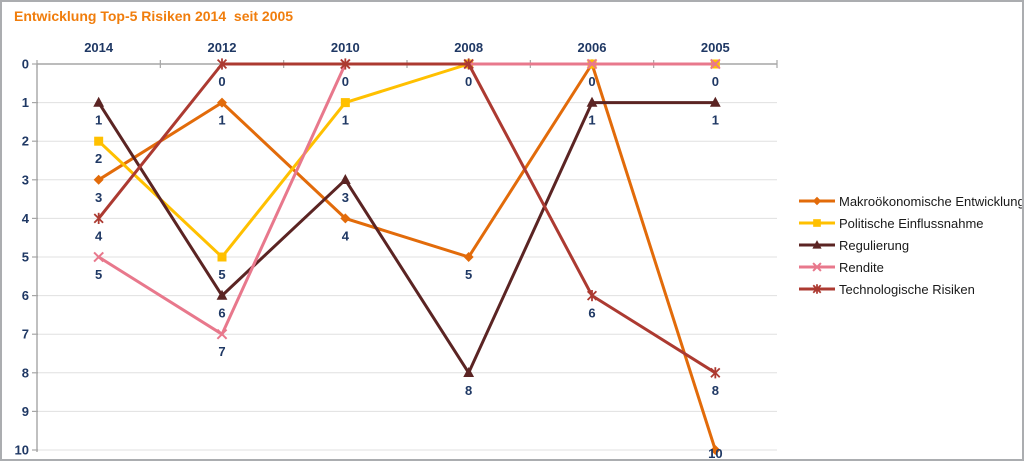  What do you see at coordinates (715, 47) in the screenshot?
I see `x-tick-label: 2005` at bounding box center [715, 47].